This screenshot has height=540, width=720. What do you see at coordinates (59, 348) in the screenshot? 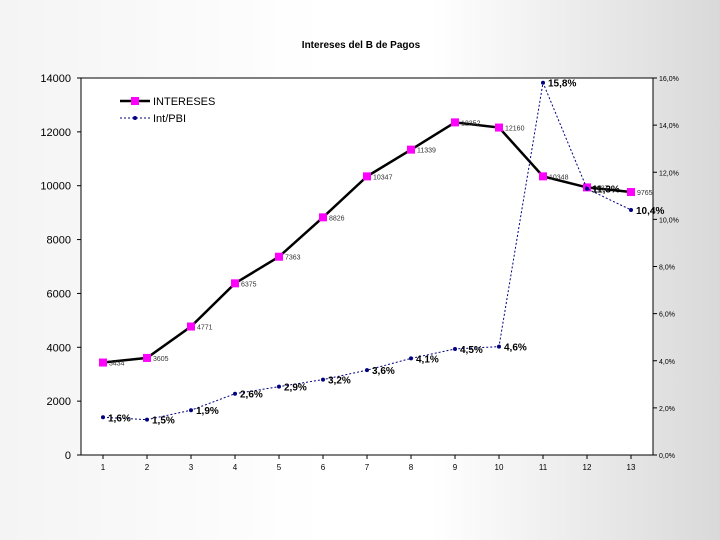
I see `y-tick-label: 4000` at bounding box center [59, 348].